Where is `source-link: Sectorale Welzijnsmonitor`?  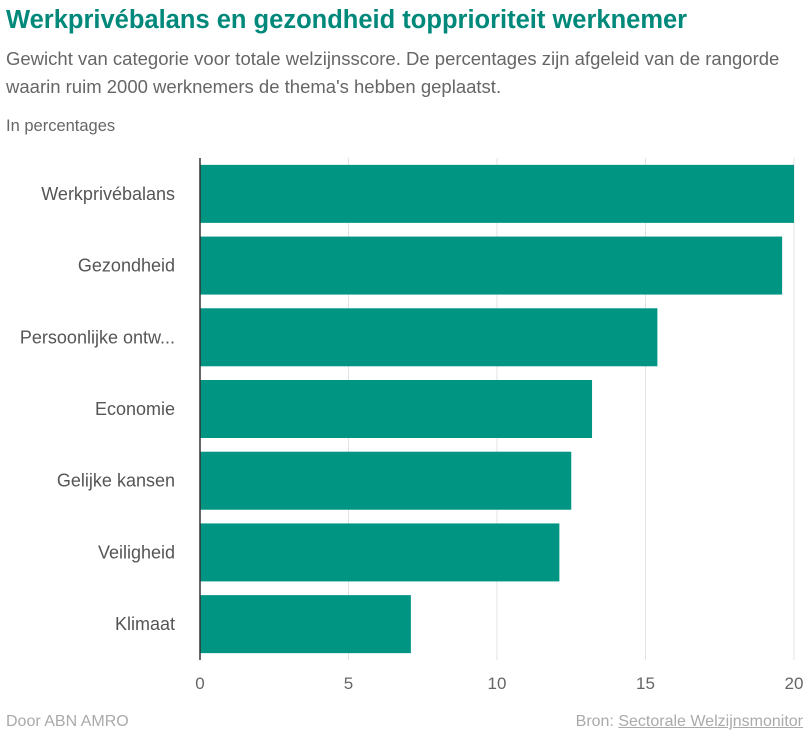 source-link: Sectorale Welzijnsmonitor is located at coordinates (710, 721).